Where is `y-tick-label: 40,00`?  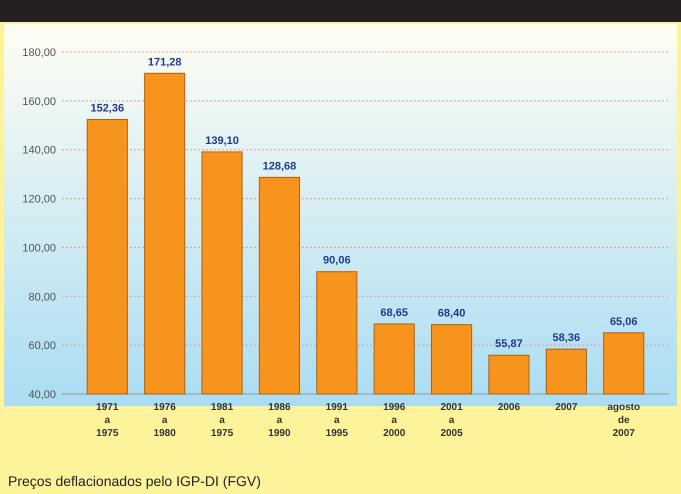
y-tick-label: 40,00 is located at coordinates (42, 395).